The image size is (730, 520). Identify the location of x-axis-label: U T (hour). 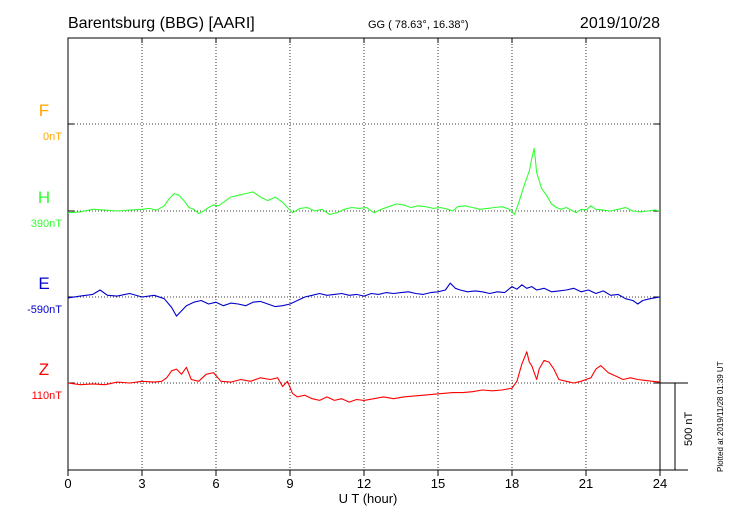
(368, 498).